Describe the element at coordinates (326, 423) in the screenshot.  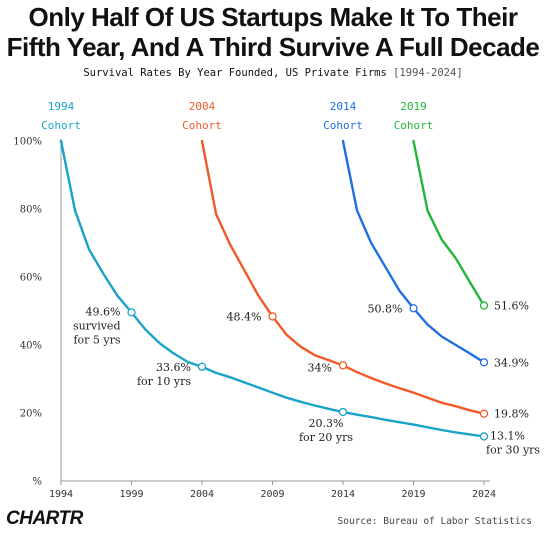
I see `annotation-1994-2014-line-0: 20.3%` at that location.